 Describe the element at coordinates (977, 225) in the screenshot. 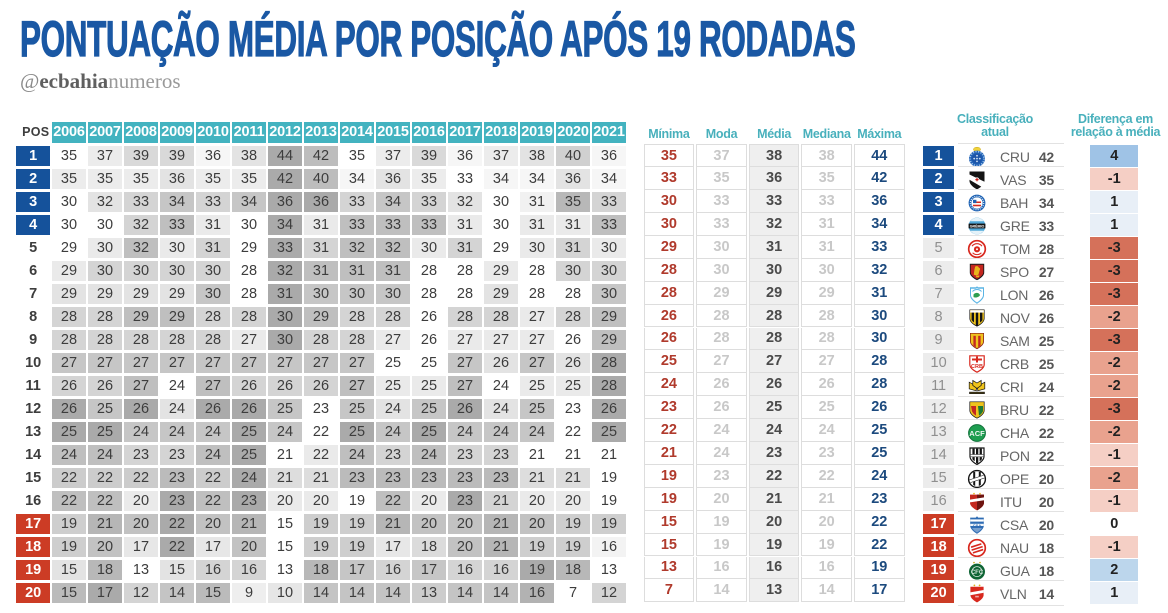

I see `svg-text: GRÊMIO` at that location.